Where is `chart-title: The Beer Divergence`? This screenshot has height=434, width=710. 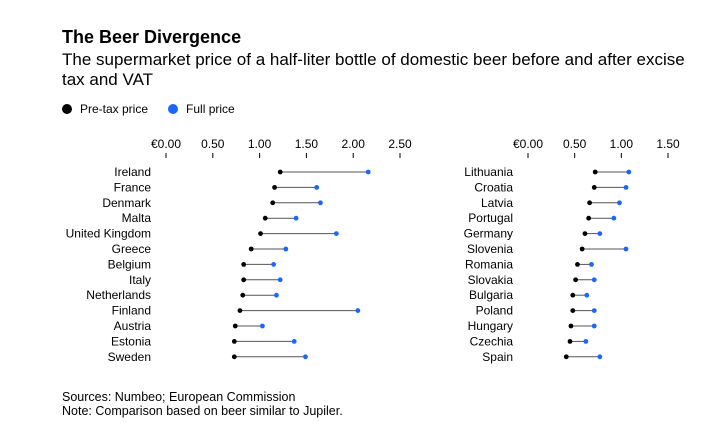
chart-title: The Beer Divergence is located at coordinates (152, 37).